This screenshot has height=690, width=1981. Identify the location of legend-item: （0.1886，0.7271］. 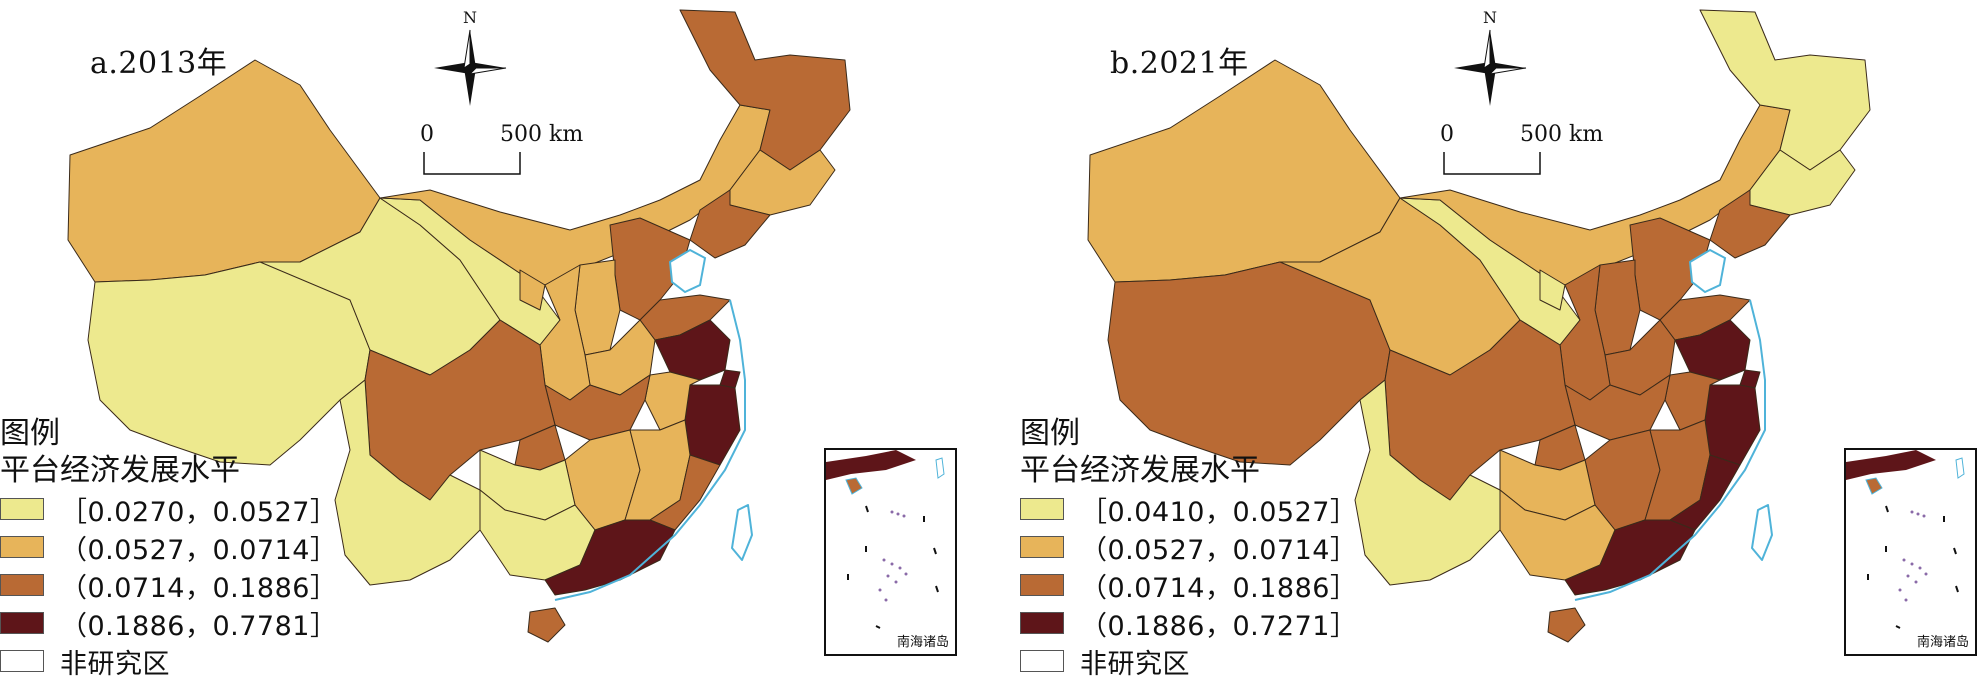
(1188, 623).